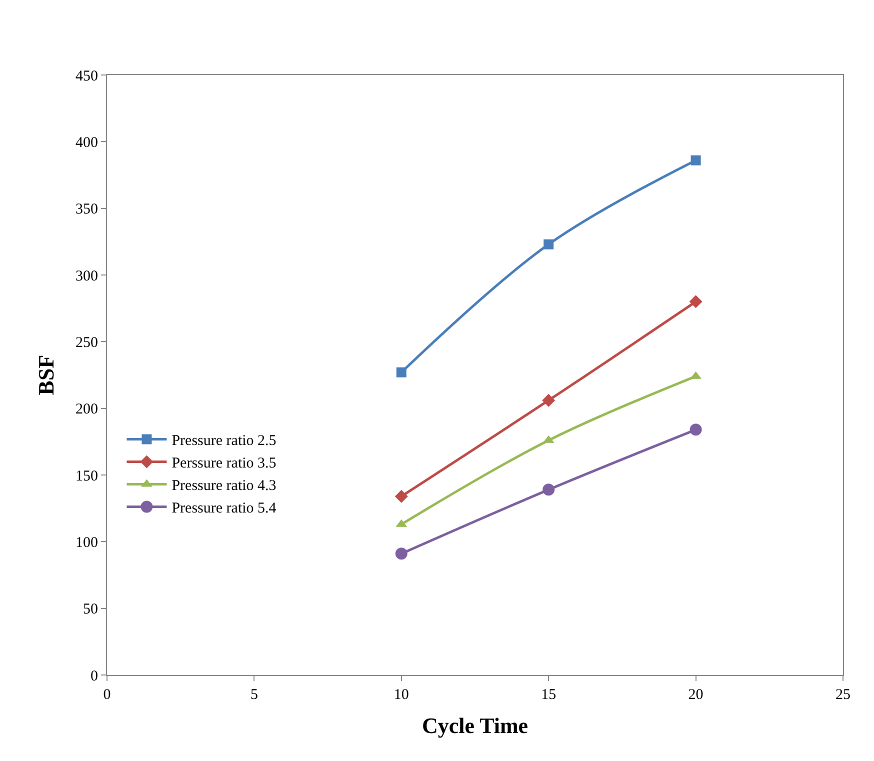 The height and width of the screenshot is (761, 874). I want to click on legend-label: Pressure ratio 4.3, so click(224, 486).